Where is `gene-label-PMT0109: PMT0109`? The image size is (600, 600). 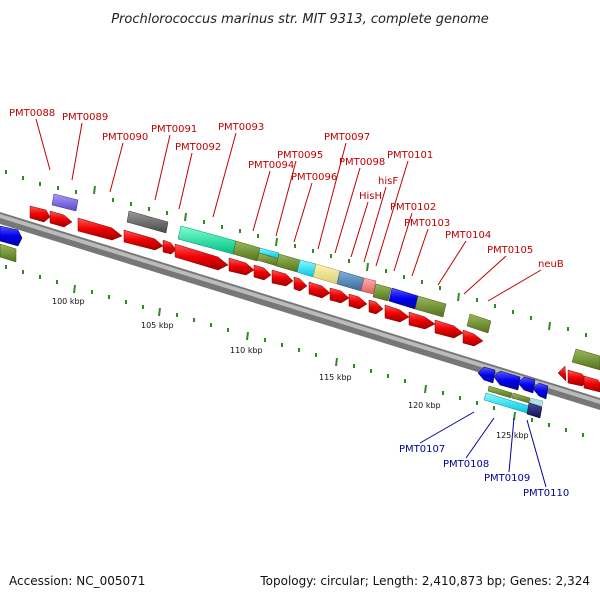 gene-label-PMT0109: PMT0109 is located at coordinates (507, 478).